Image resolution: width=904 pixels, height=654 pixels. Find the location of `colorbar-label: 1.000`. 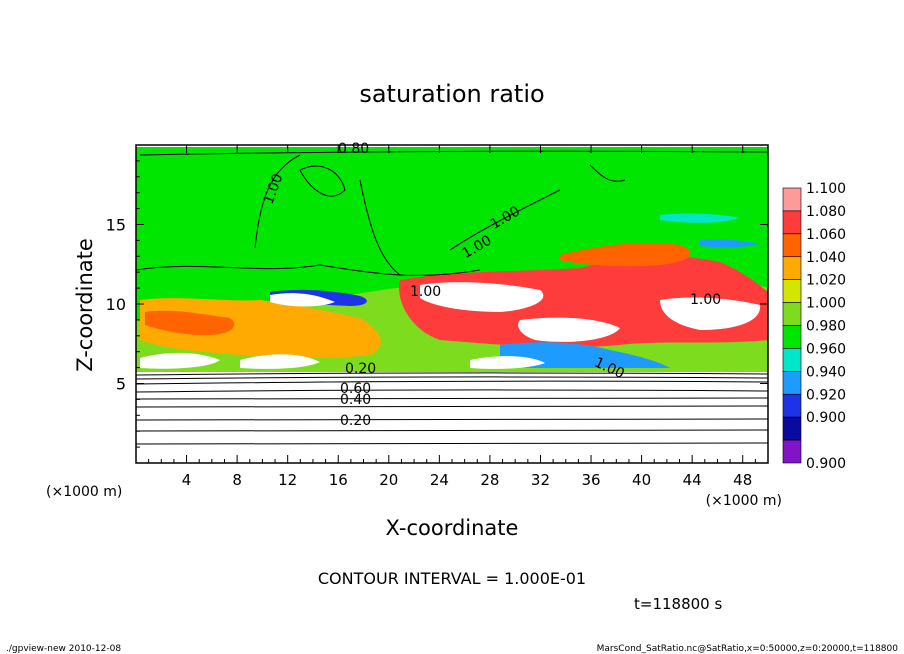

colorbar-label: 1.000 is located at coordinates (826, 304).